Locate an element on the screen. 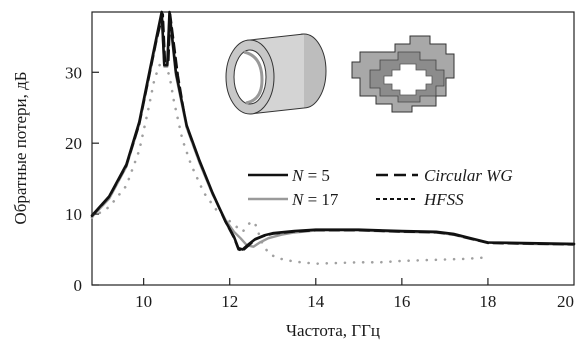  x-axis-ticks: 10 12 14 16 18 20 is located at coordinates (354, 294).